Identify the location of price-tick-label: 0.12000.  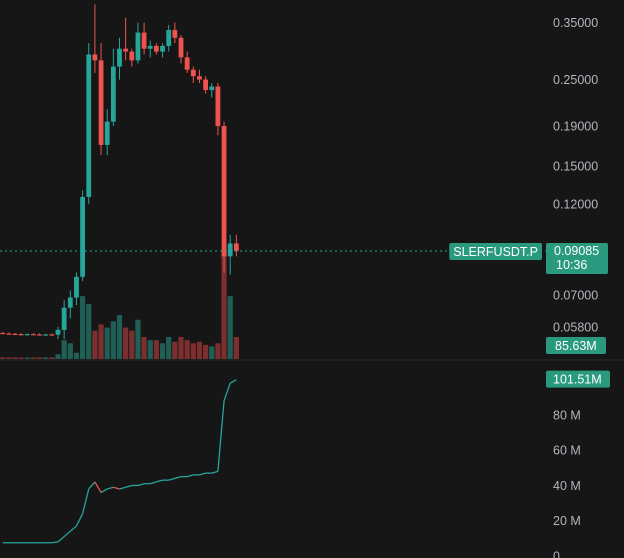
(575, 204).